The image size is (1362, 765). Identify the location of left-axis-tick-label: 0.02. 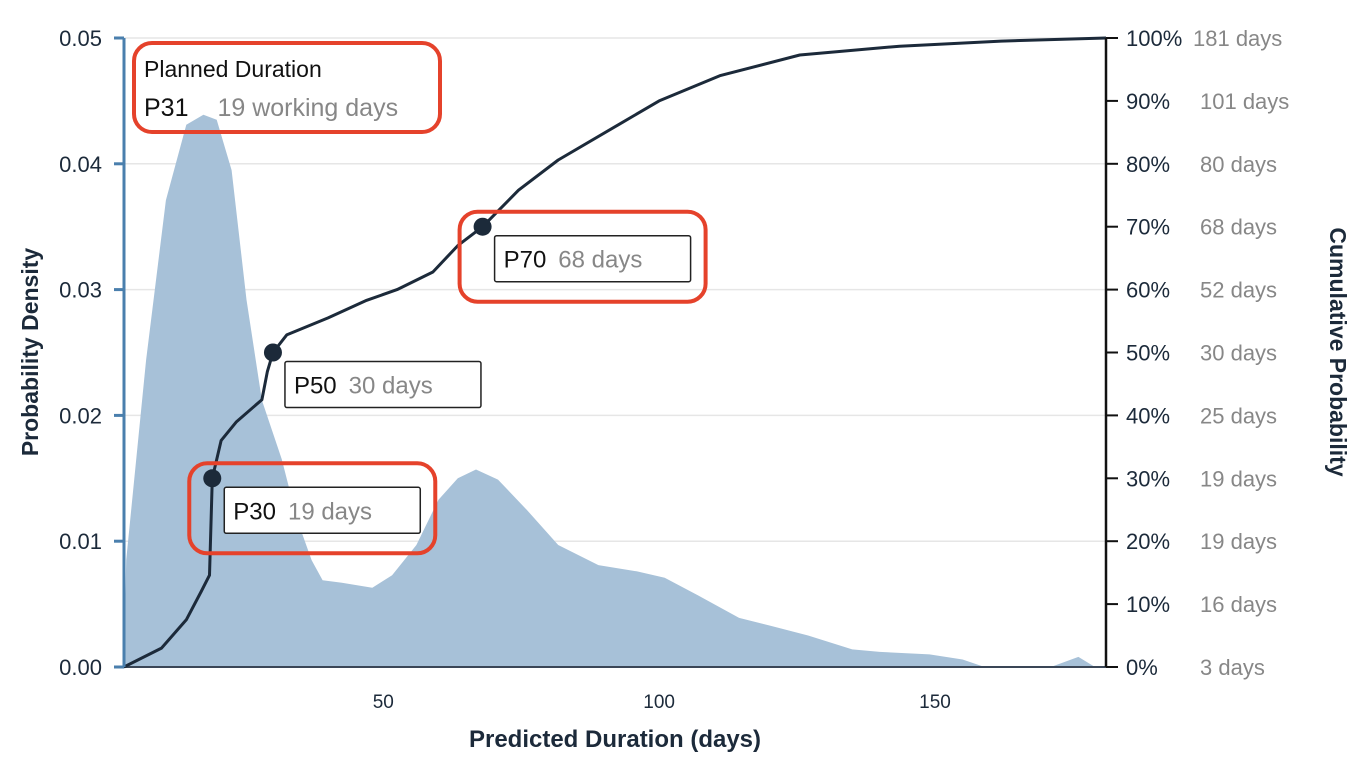
(80, 415).